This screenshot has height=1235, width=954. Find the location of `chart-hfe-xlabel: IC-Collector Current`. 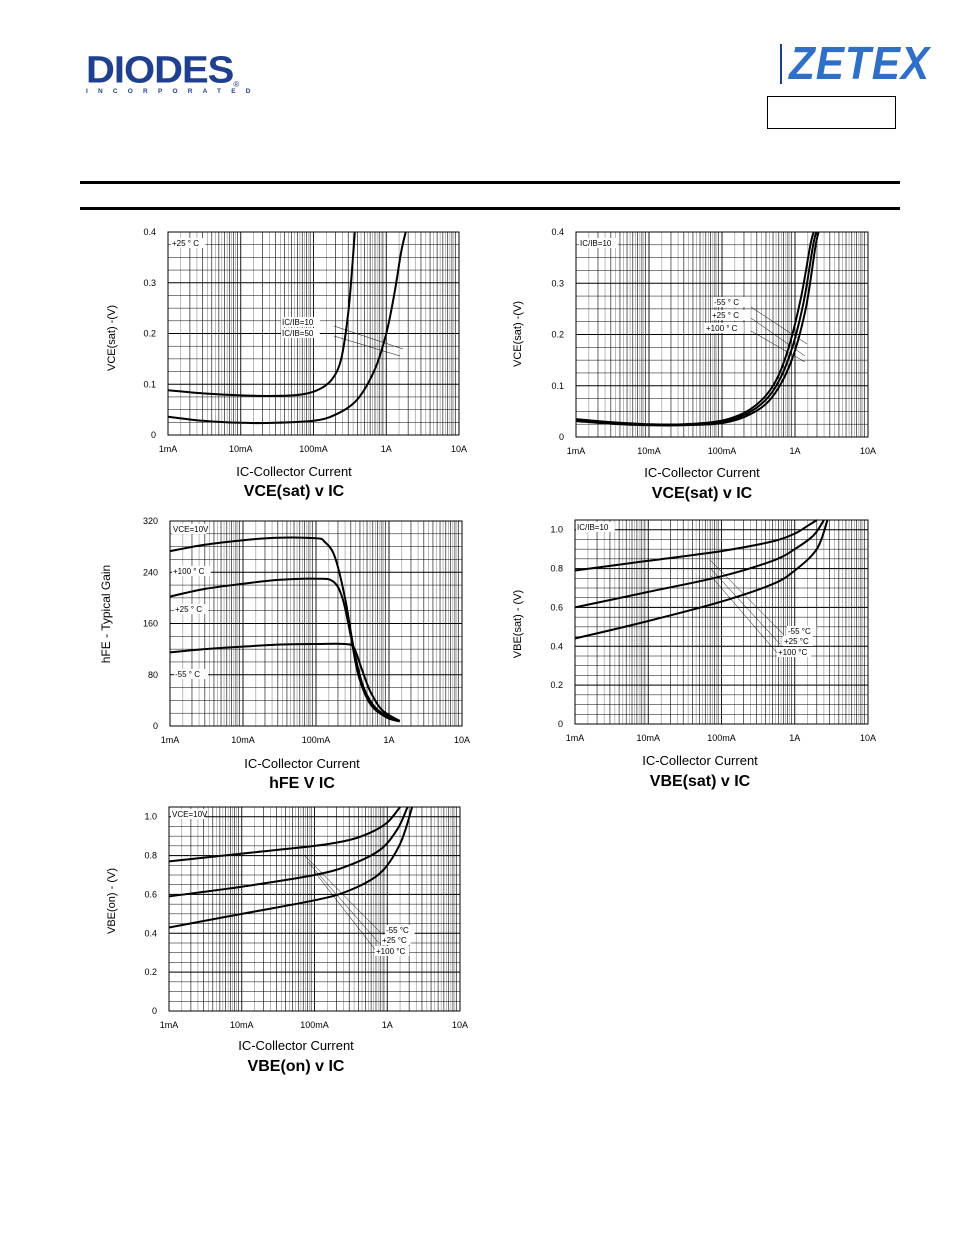

chart-hfe-xlabel: IC-Collector Current is located at coordinates (302, 763).